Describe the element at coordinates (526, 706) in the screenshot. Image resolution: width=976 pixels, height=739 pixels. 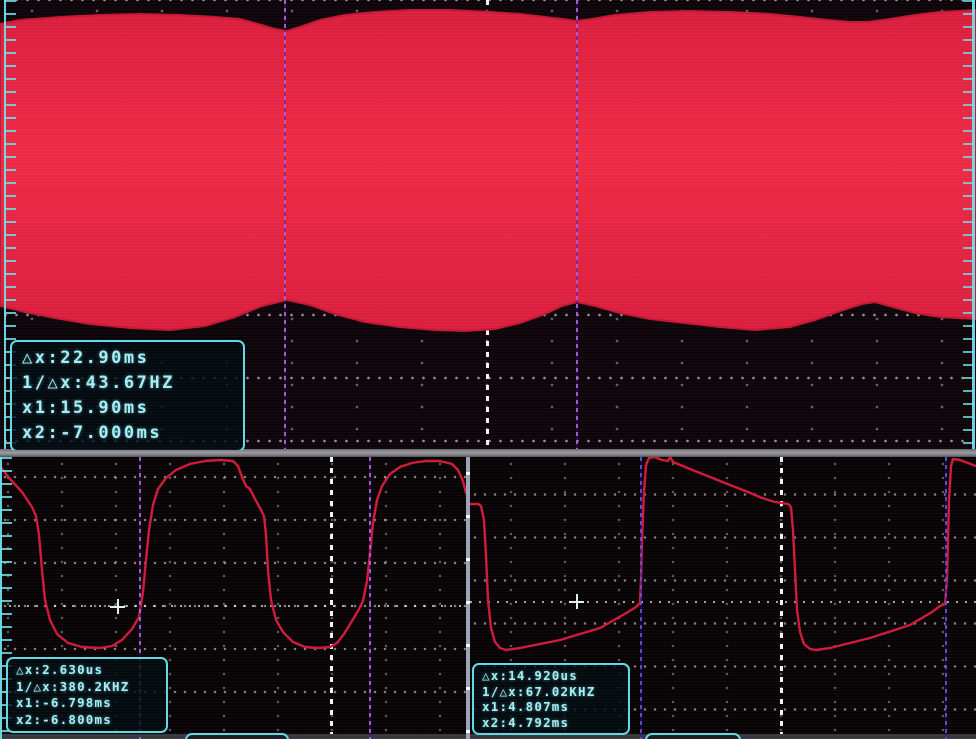
I see `x1-readout: x1:4.807ms` at that location.